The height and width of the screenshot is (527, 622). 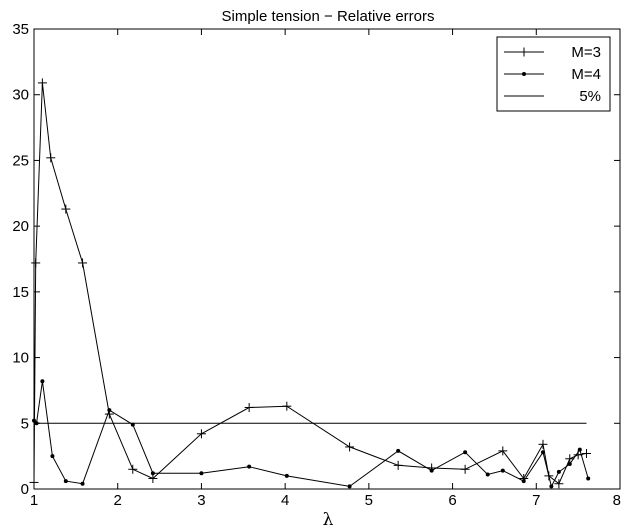 What do you see at coordinates (552, 96) in the screenshot?
I see `legend-entry: 5%` at bounding box center [552, 96].